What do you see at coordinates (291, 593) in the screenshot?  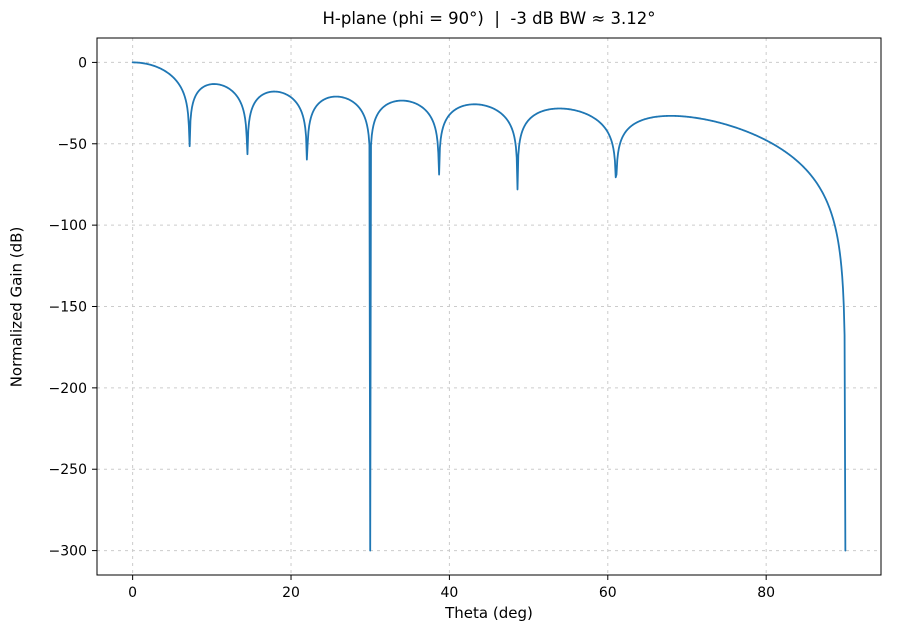 I see `x-tick-label: 20` at bounding box center [291, 593].